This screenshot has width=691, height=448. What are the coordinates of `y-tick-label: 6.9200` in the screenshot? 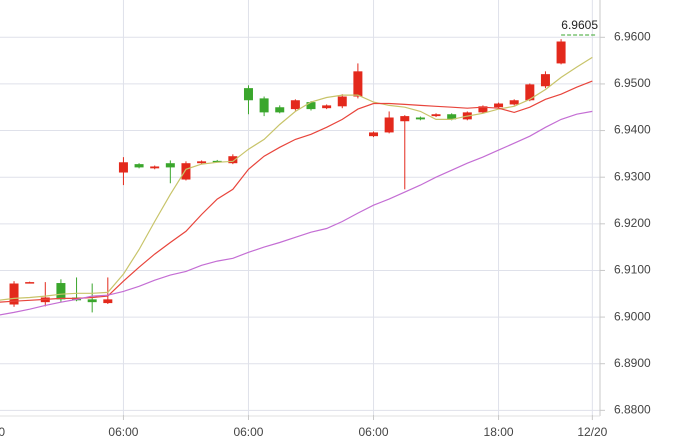 It's located at (632, 223).